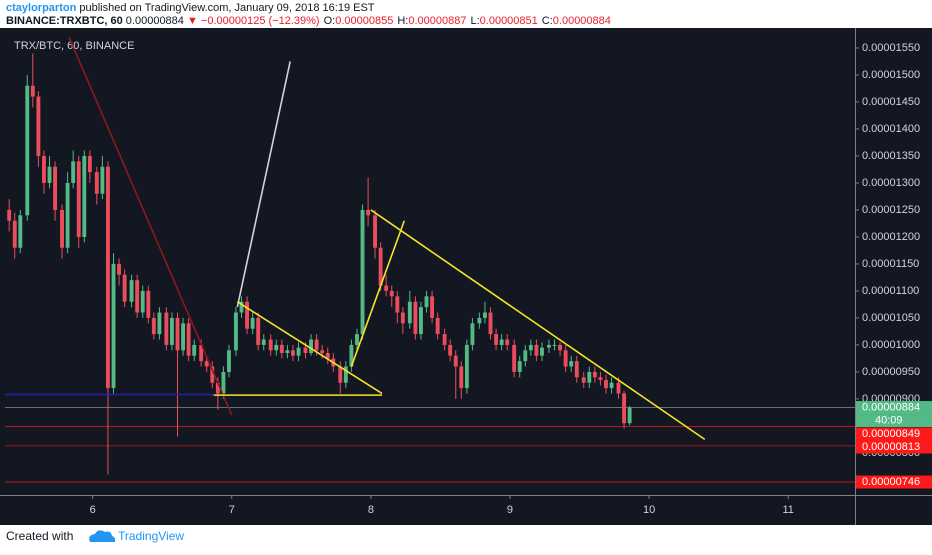  I want to click on chart-title: TRX/BTC, 60, BINANCE, so click(74, 46).